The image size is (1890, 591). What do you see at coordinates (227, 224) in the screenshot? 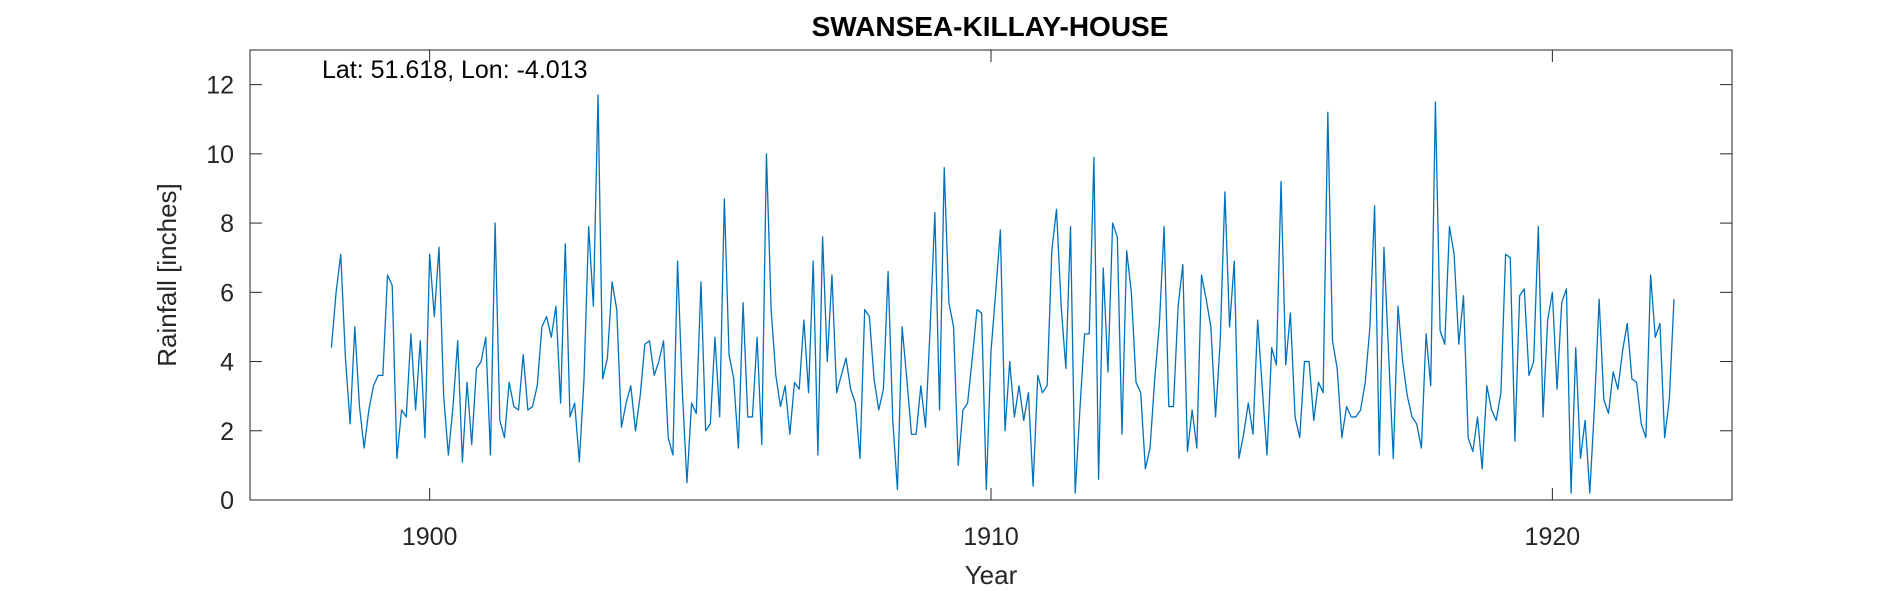
I see `y-tick-label: 8` at bounding box center [227, 224].